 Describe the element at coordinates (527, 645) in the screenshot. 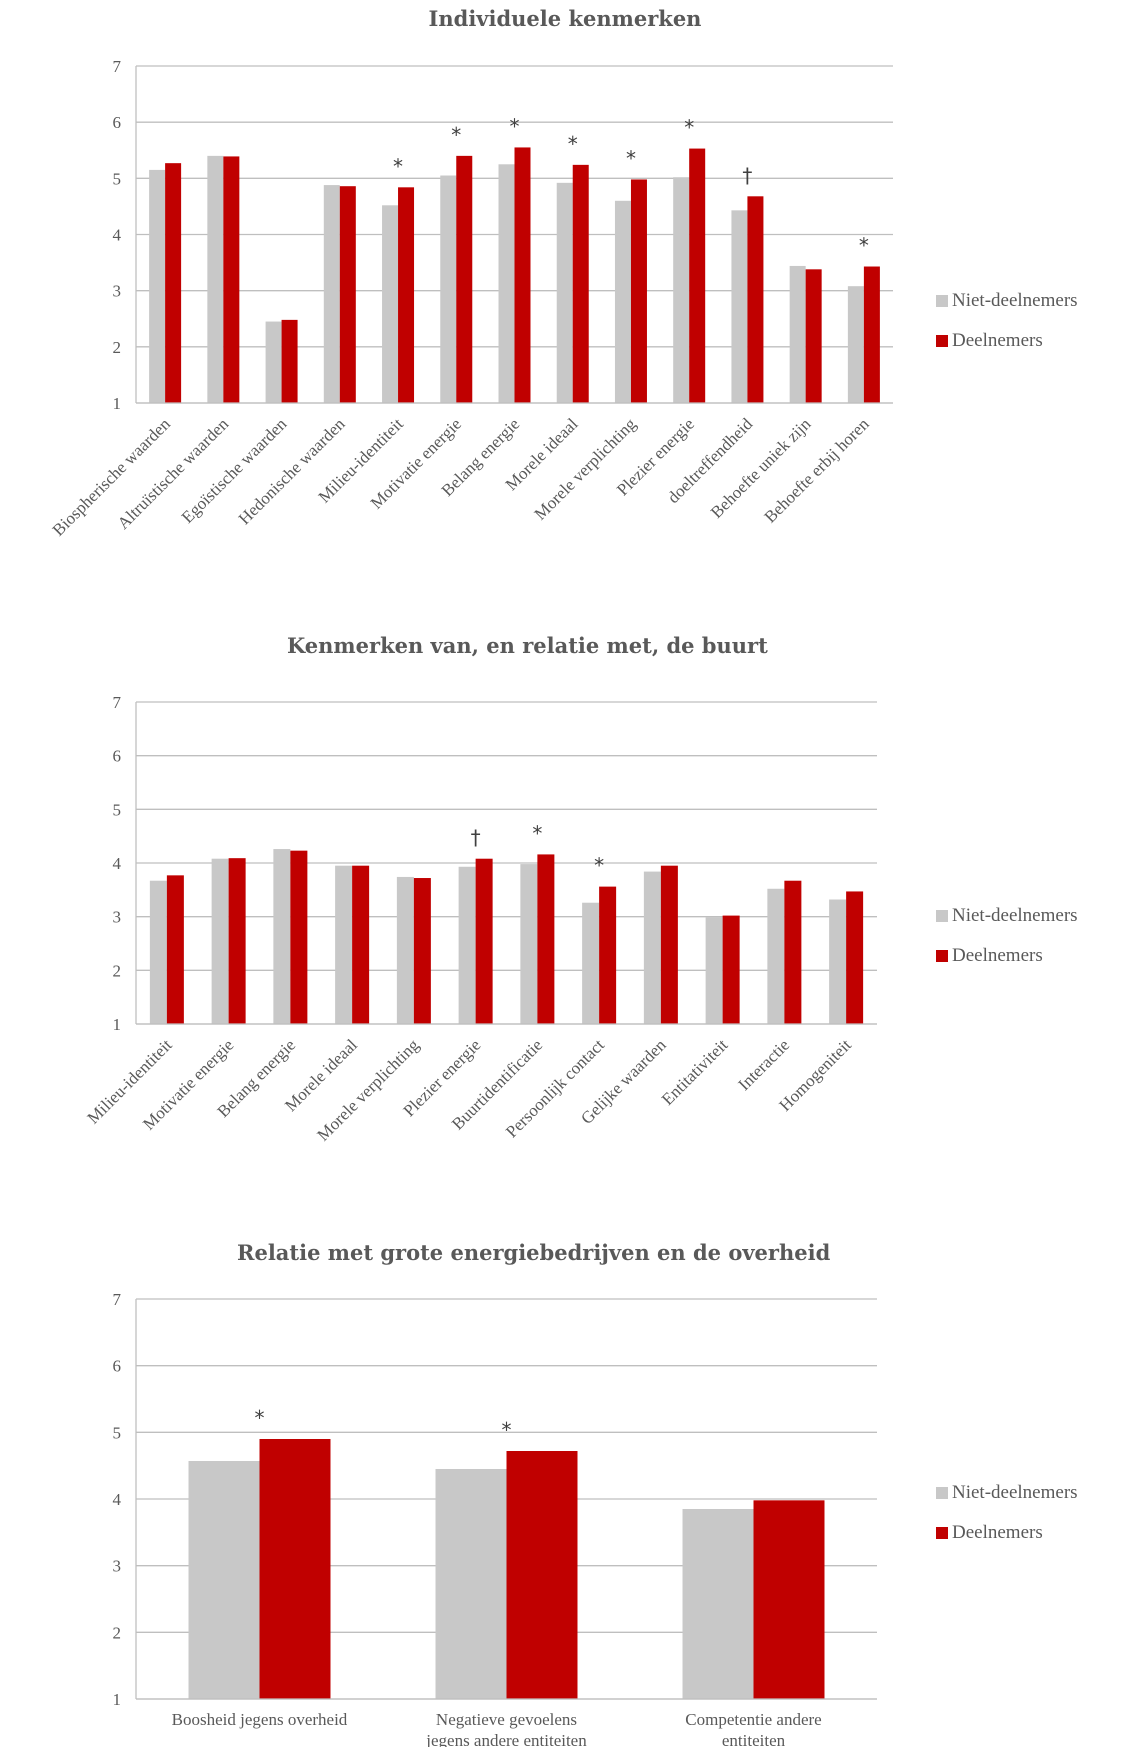

I see `chart-title: Kenmerken van, en relatie met, de buurt` at that location.